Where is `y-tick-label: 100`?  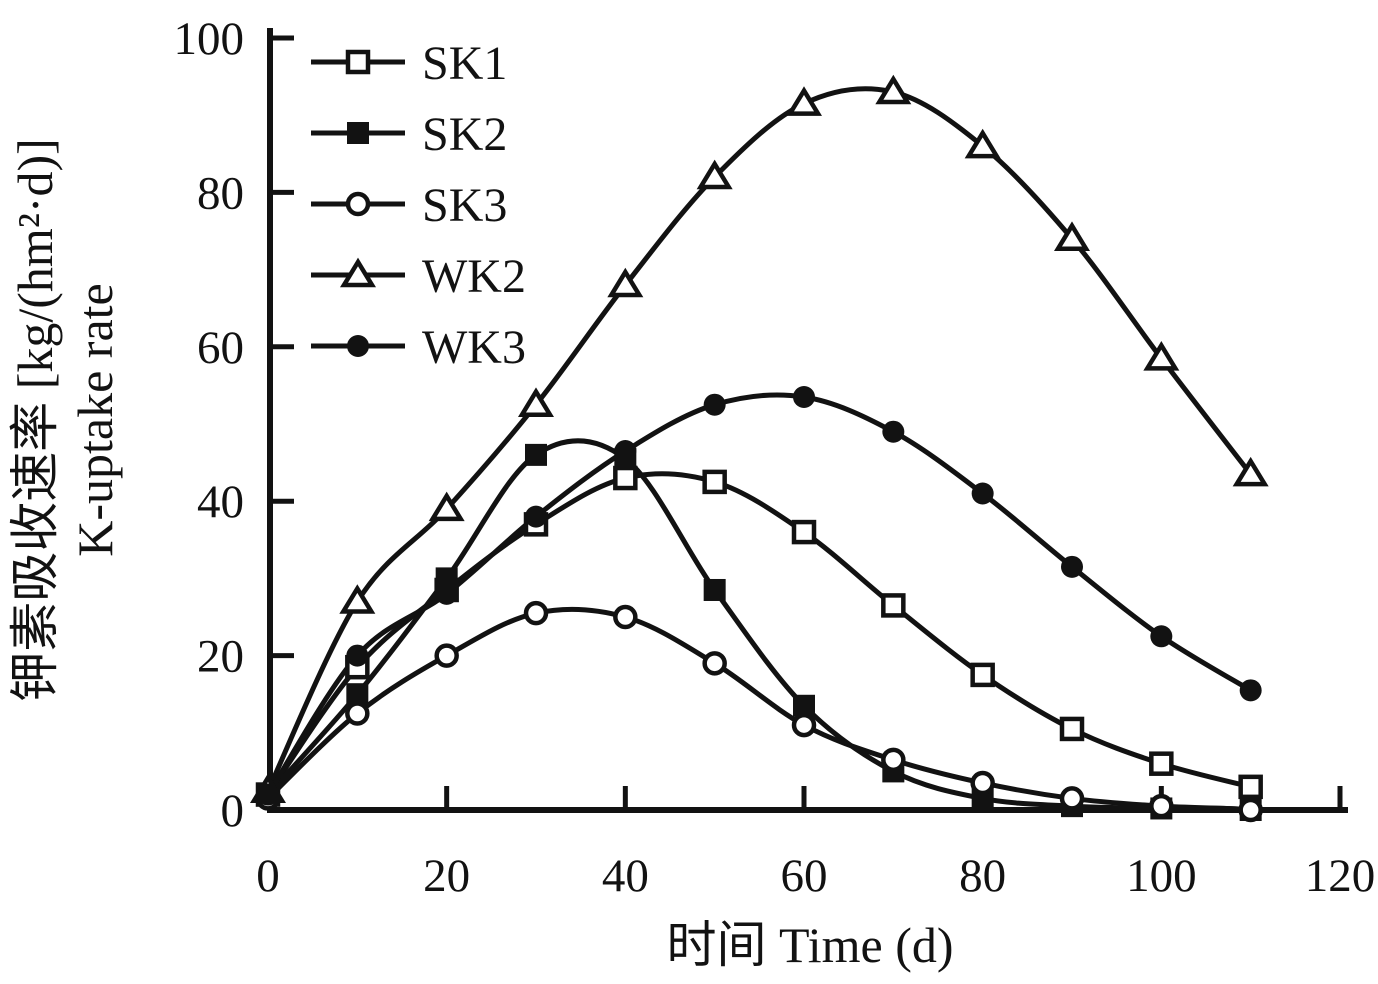
y-tick-label: 100 is located at coordinates (209, 39).